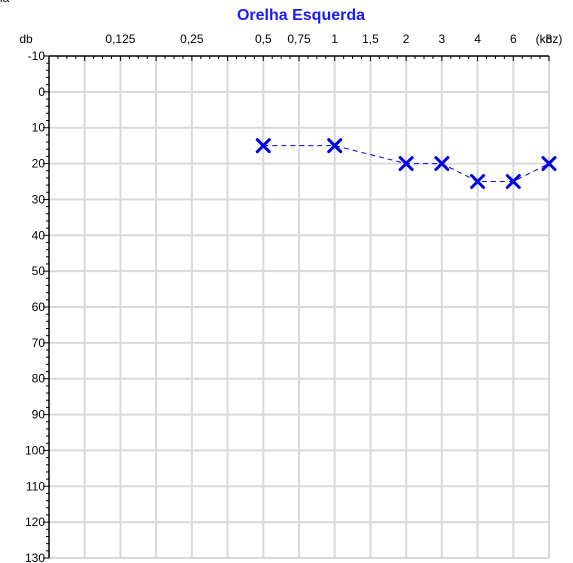 This screenshot has height=563, width=573. What do you see at coordinates (442, 39) in the screenshot?
I see `x-tick-label: 3` at bounding box center [442, 39].